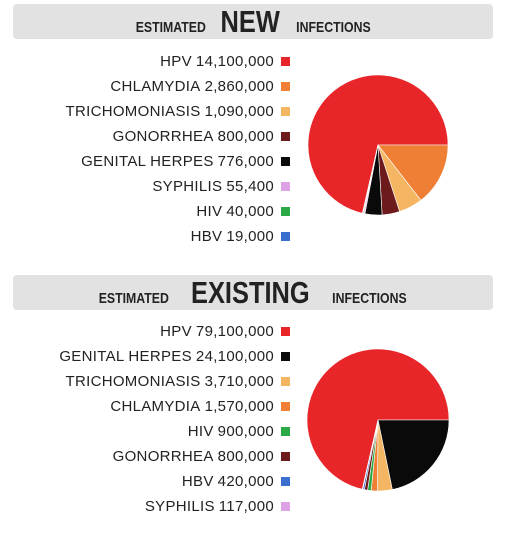 This screenshot has width=517, height=548. Describe the element at coordinates (145, 236) in the screenshot. I see `legend-row-hbv: HBV 19,000` at that location.